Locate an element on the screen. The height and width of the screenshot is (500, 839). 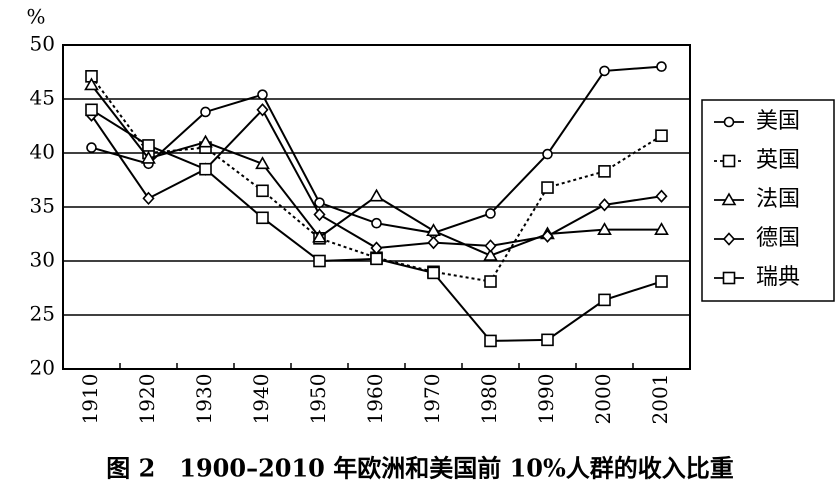
x-tick-label: 1920 is located at coordinates (147, 399).